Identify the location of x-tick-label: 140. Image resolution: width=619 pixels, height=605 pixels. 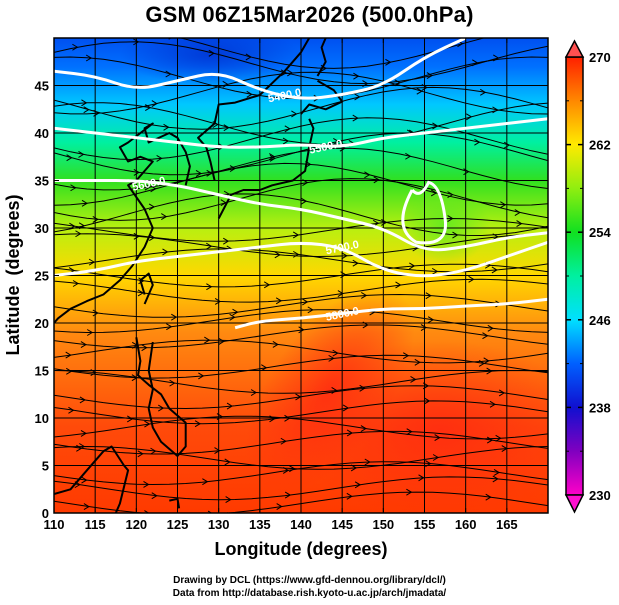
(301, 524).